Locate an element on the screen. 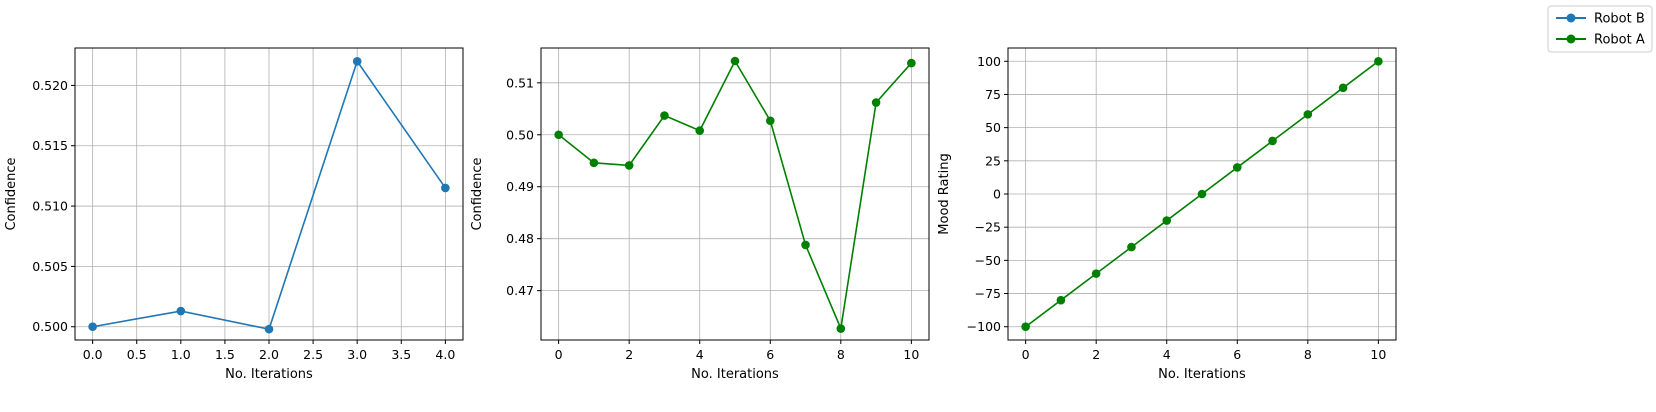 The width and height of the screenshot is (1656, 412). plot-2-ytick-label-3: 0.50 is located at coordinates (520, 134).